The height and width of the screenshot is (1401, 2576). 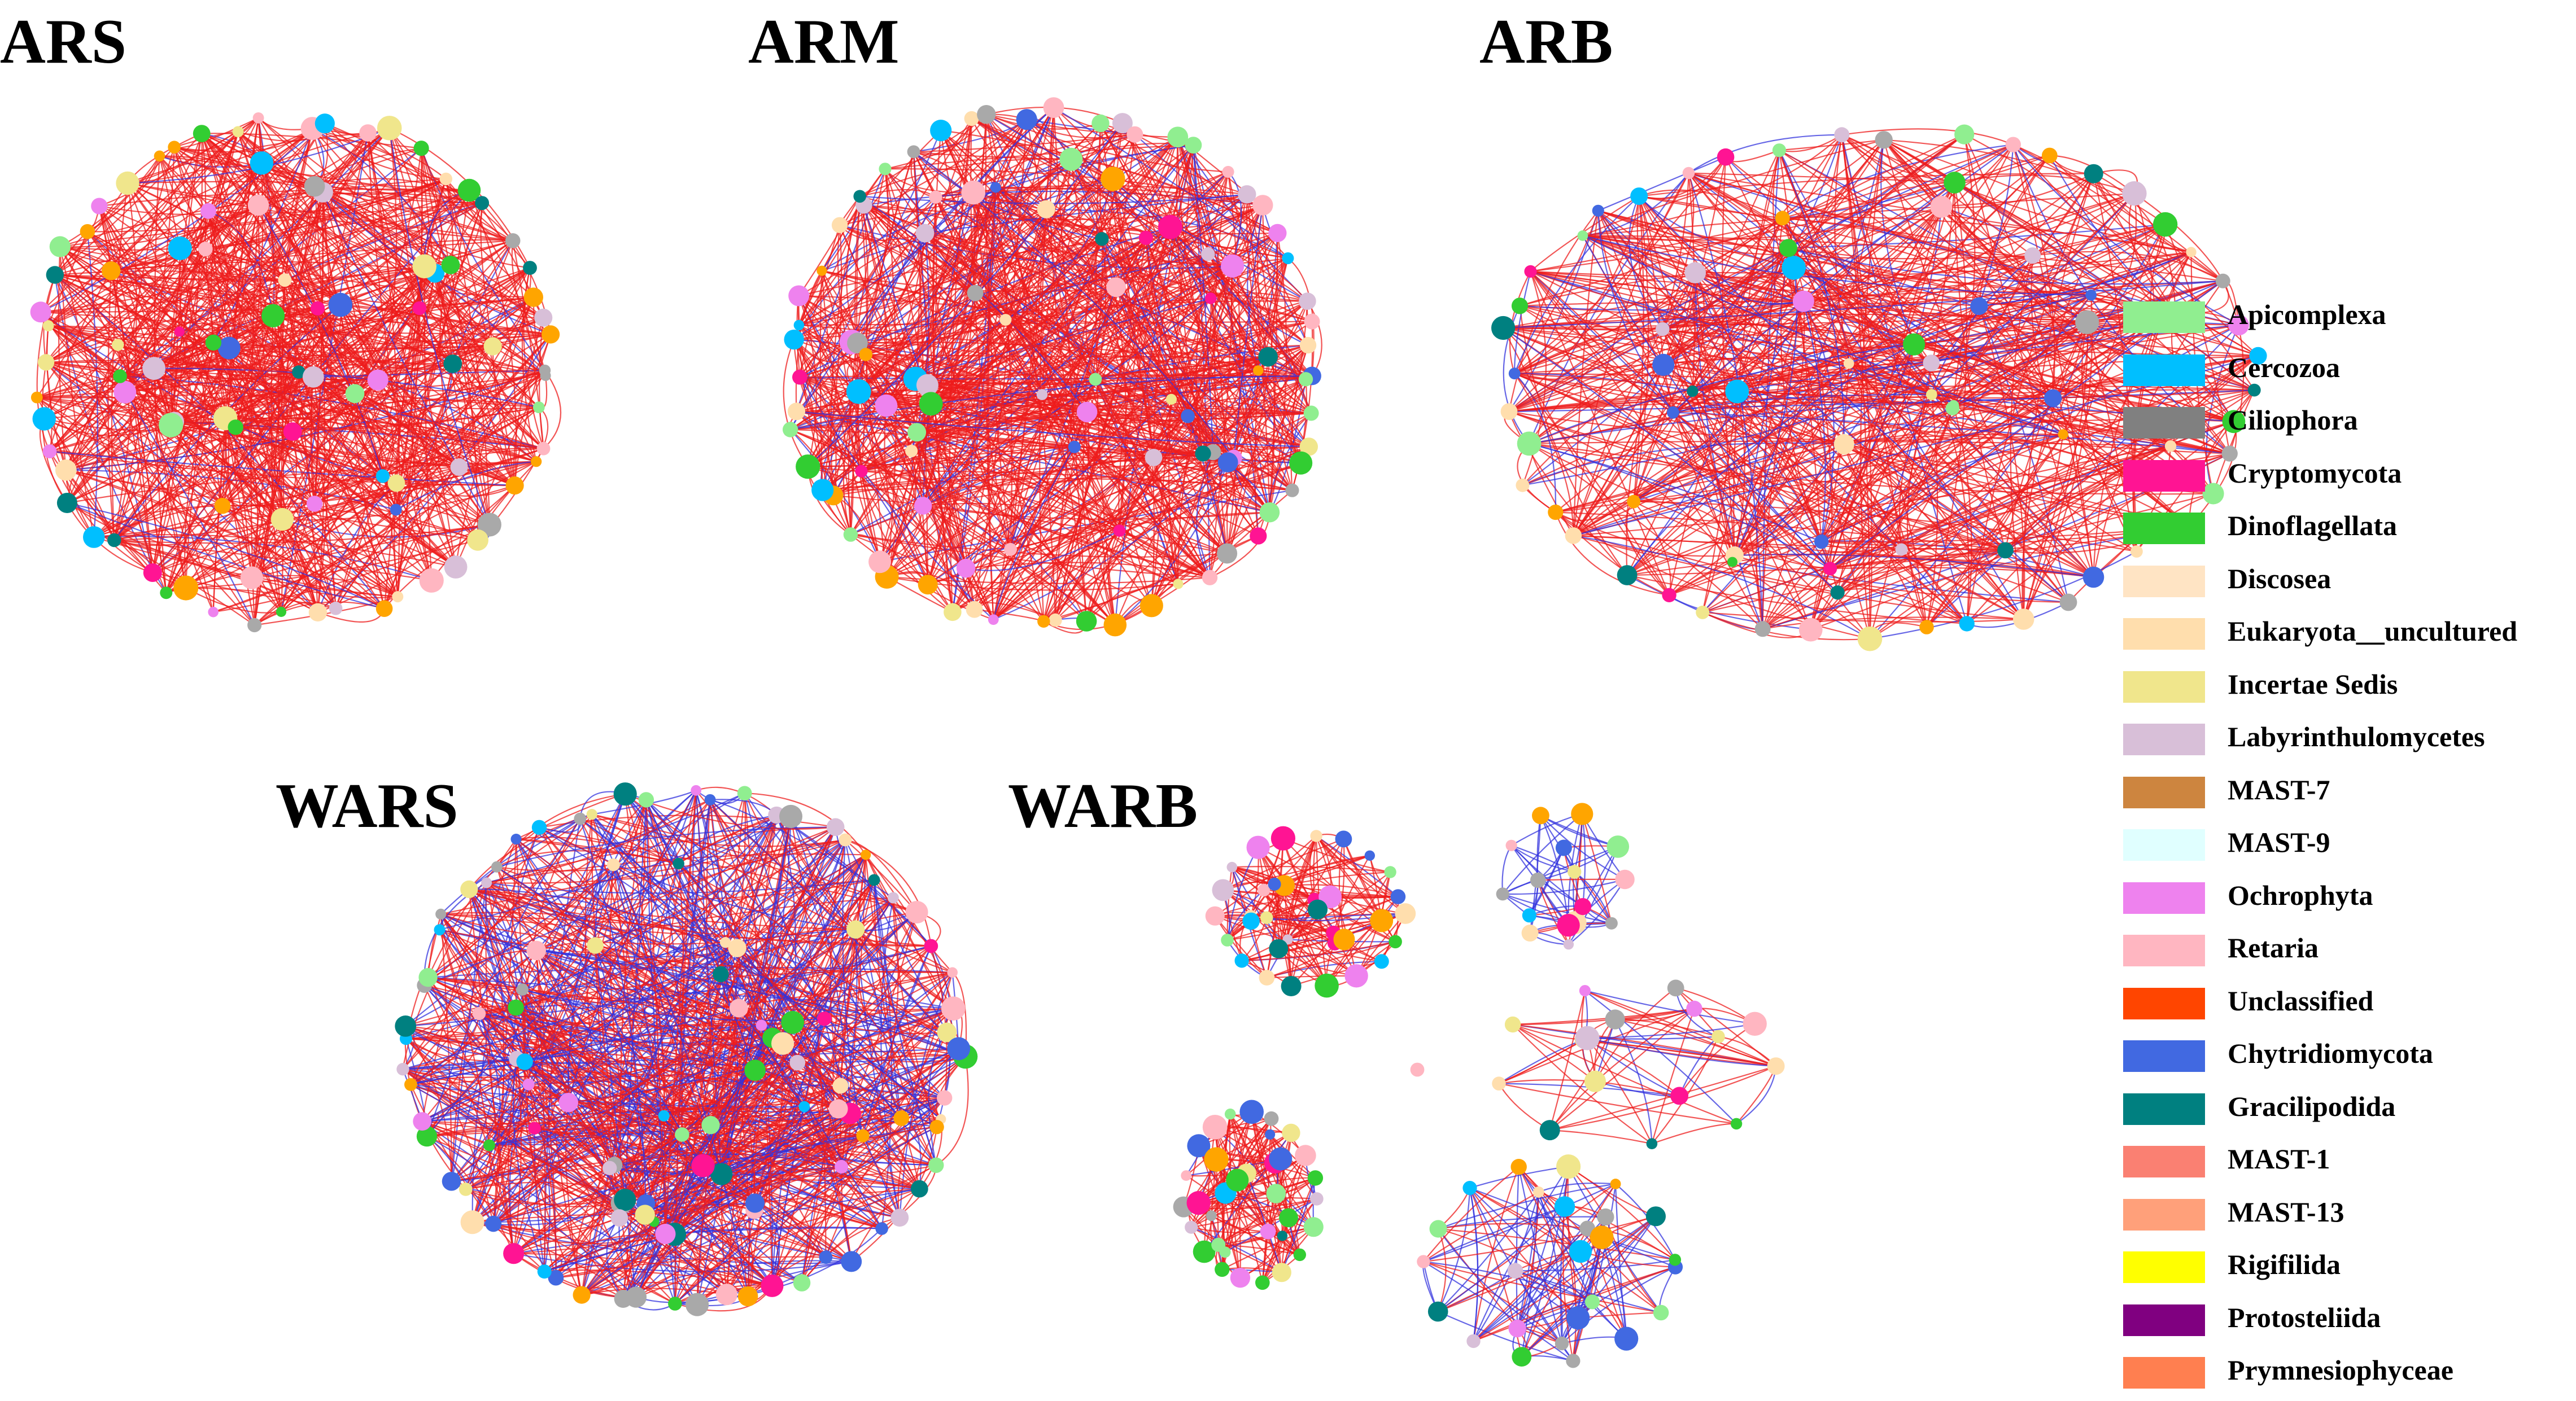 I want to click on legend-label: Protosteliida, so click(x=2305, y=1317).